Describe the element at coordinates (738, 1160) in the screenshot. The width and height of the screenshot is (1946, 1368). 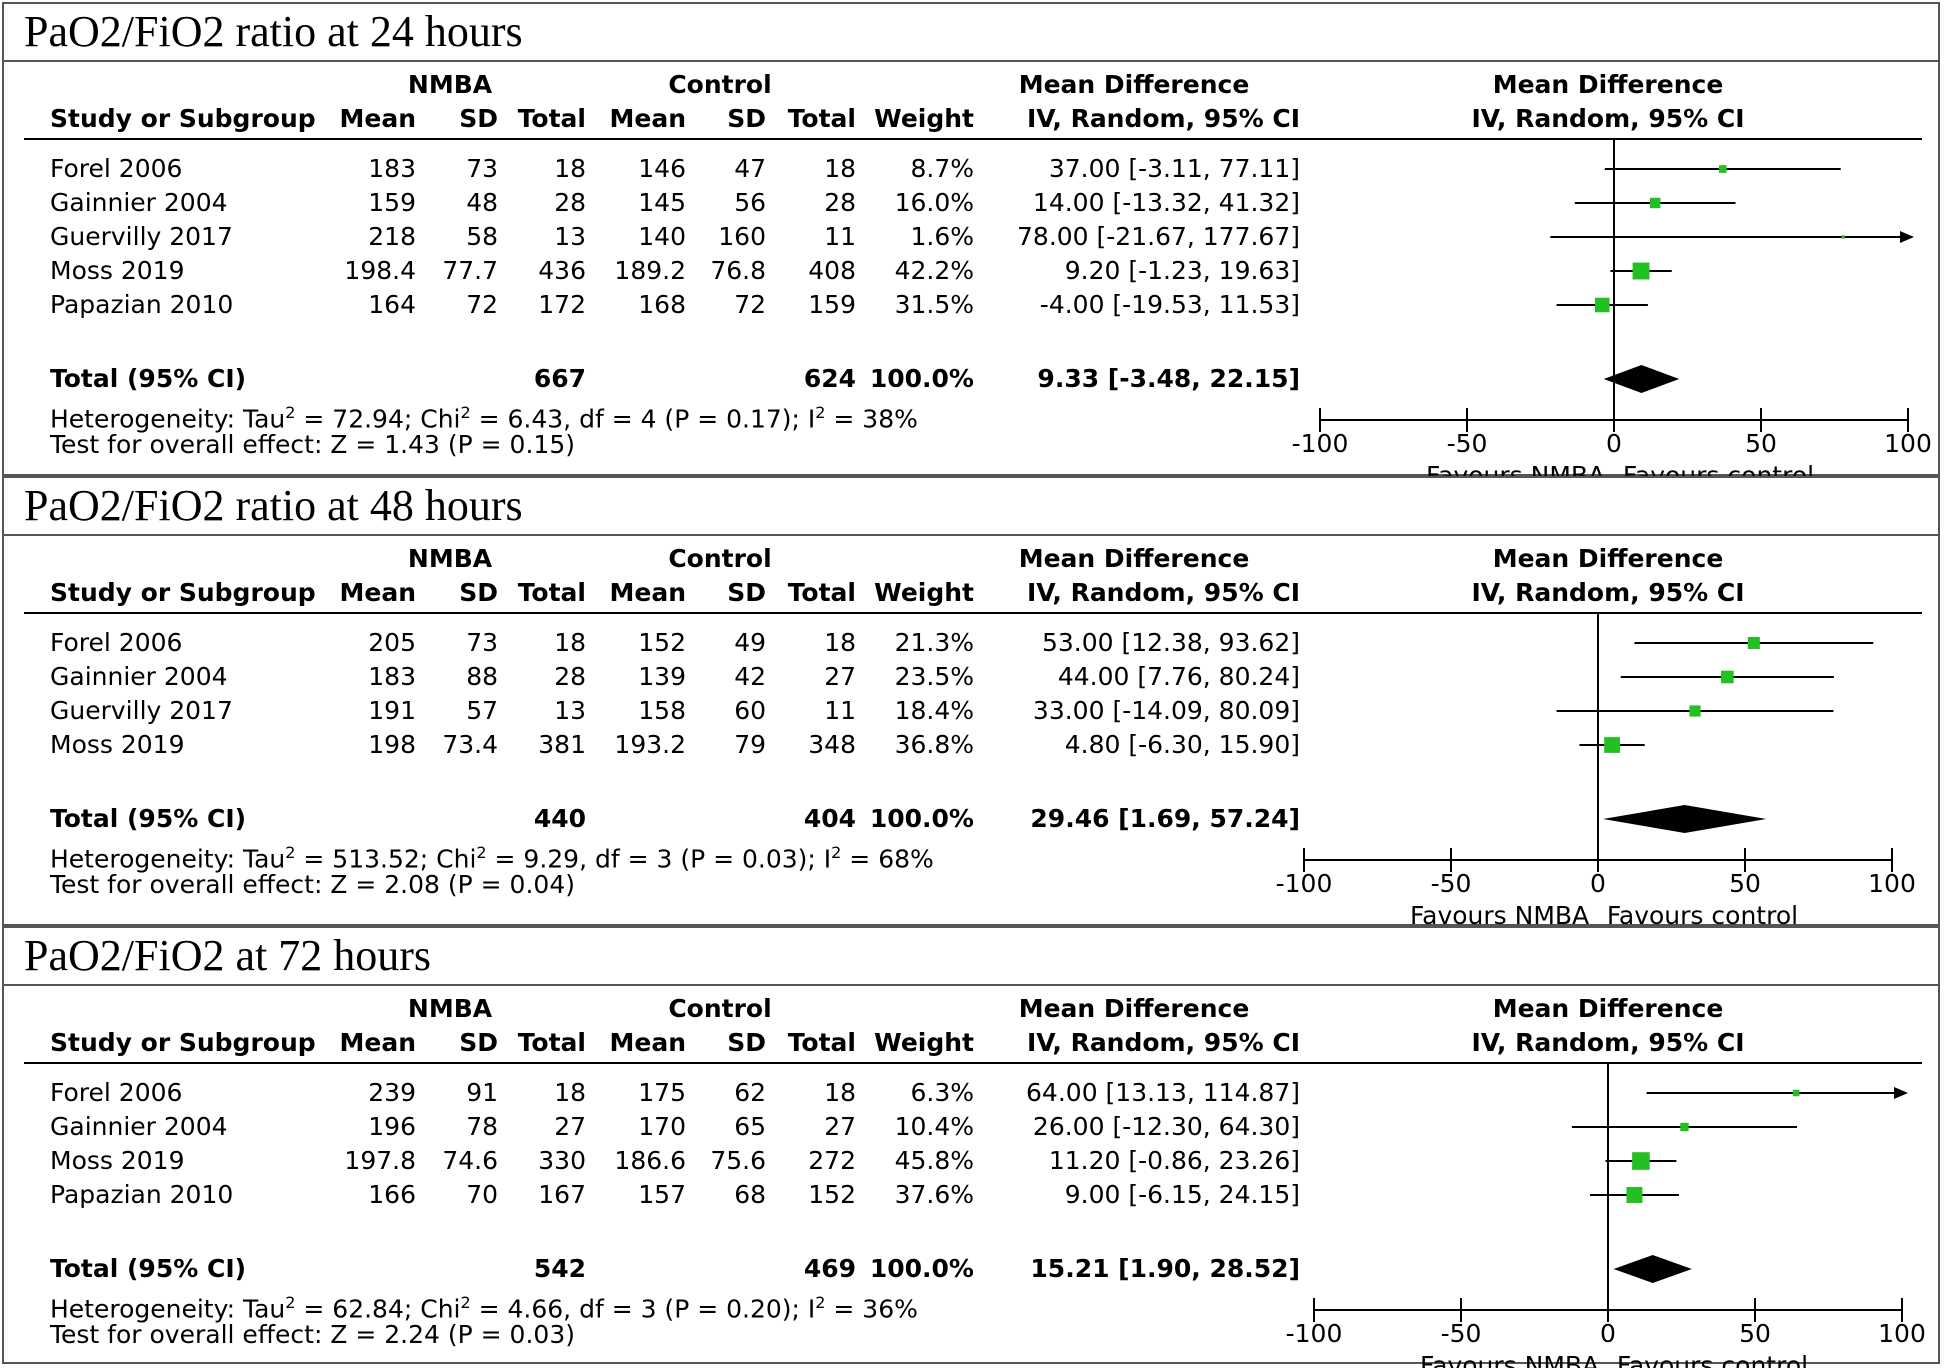
I see `sd-b: 75.6` at that location.